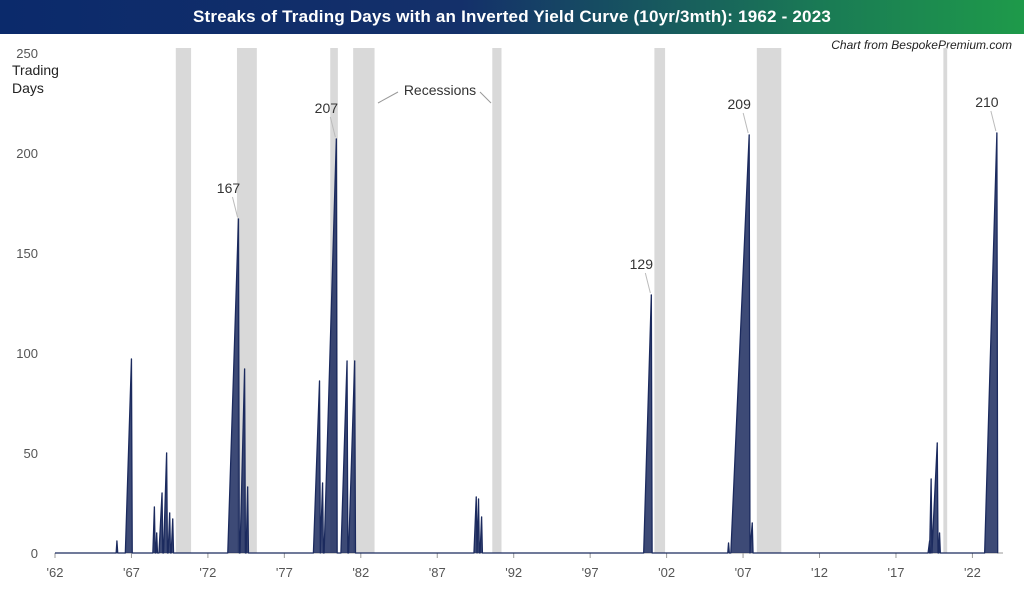 The width and height of the screenshot is (1024, 591). Describe the element at coordinates (590, 572) in the screenshot. I see `x-tick-label: '97` at that location.